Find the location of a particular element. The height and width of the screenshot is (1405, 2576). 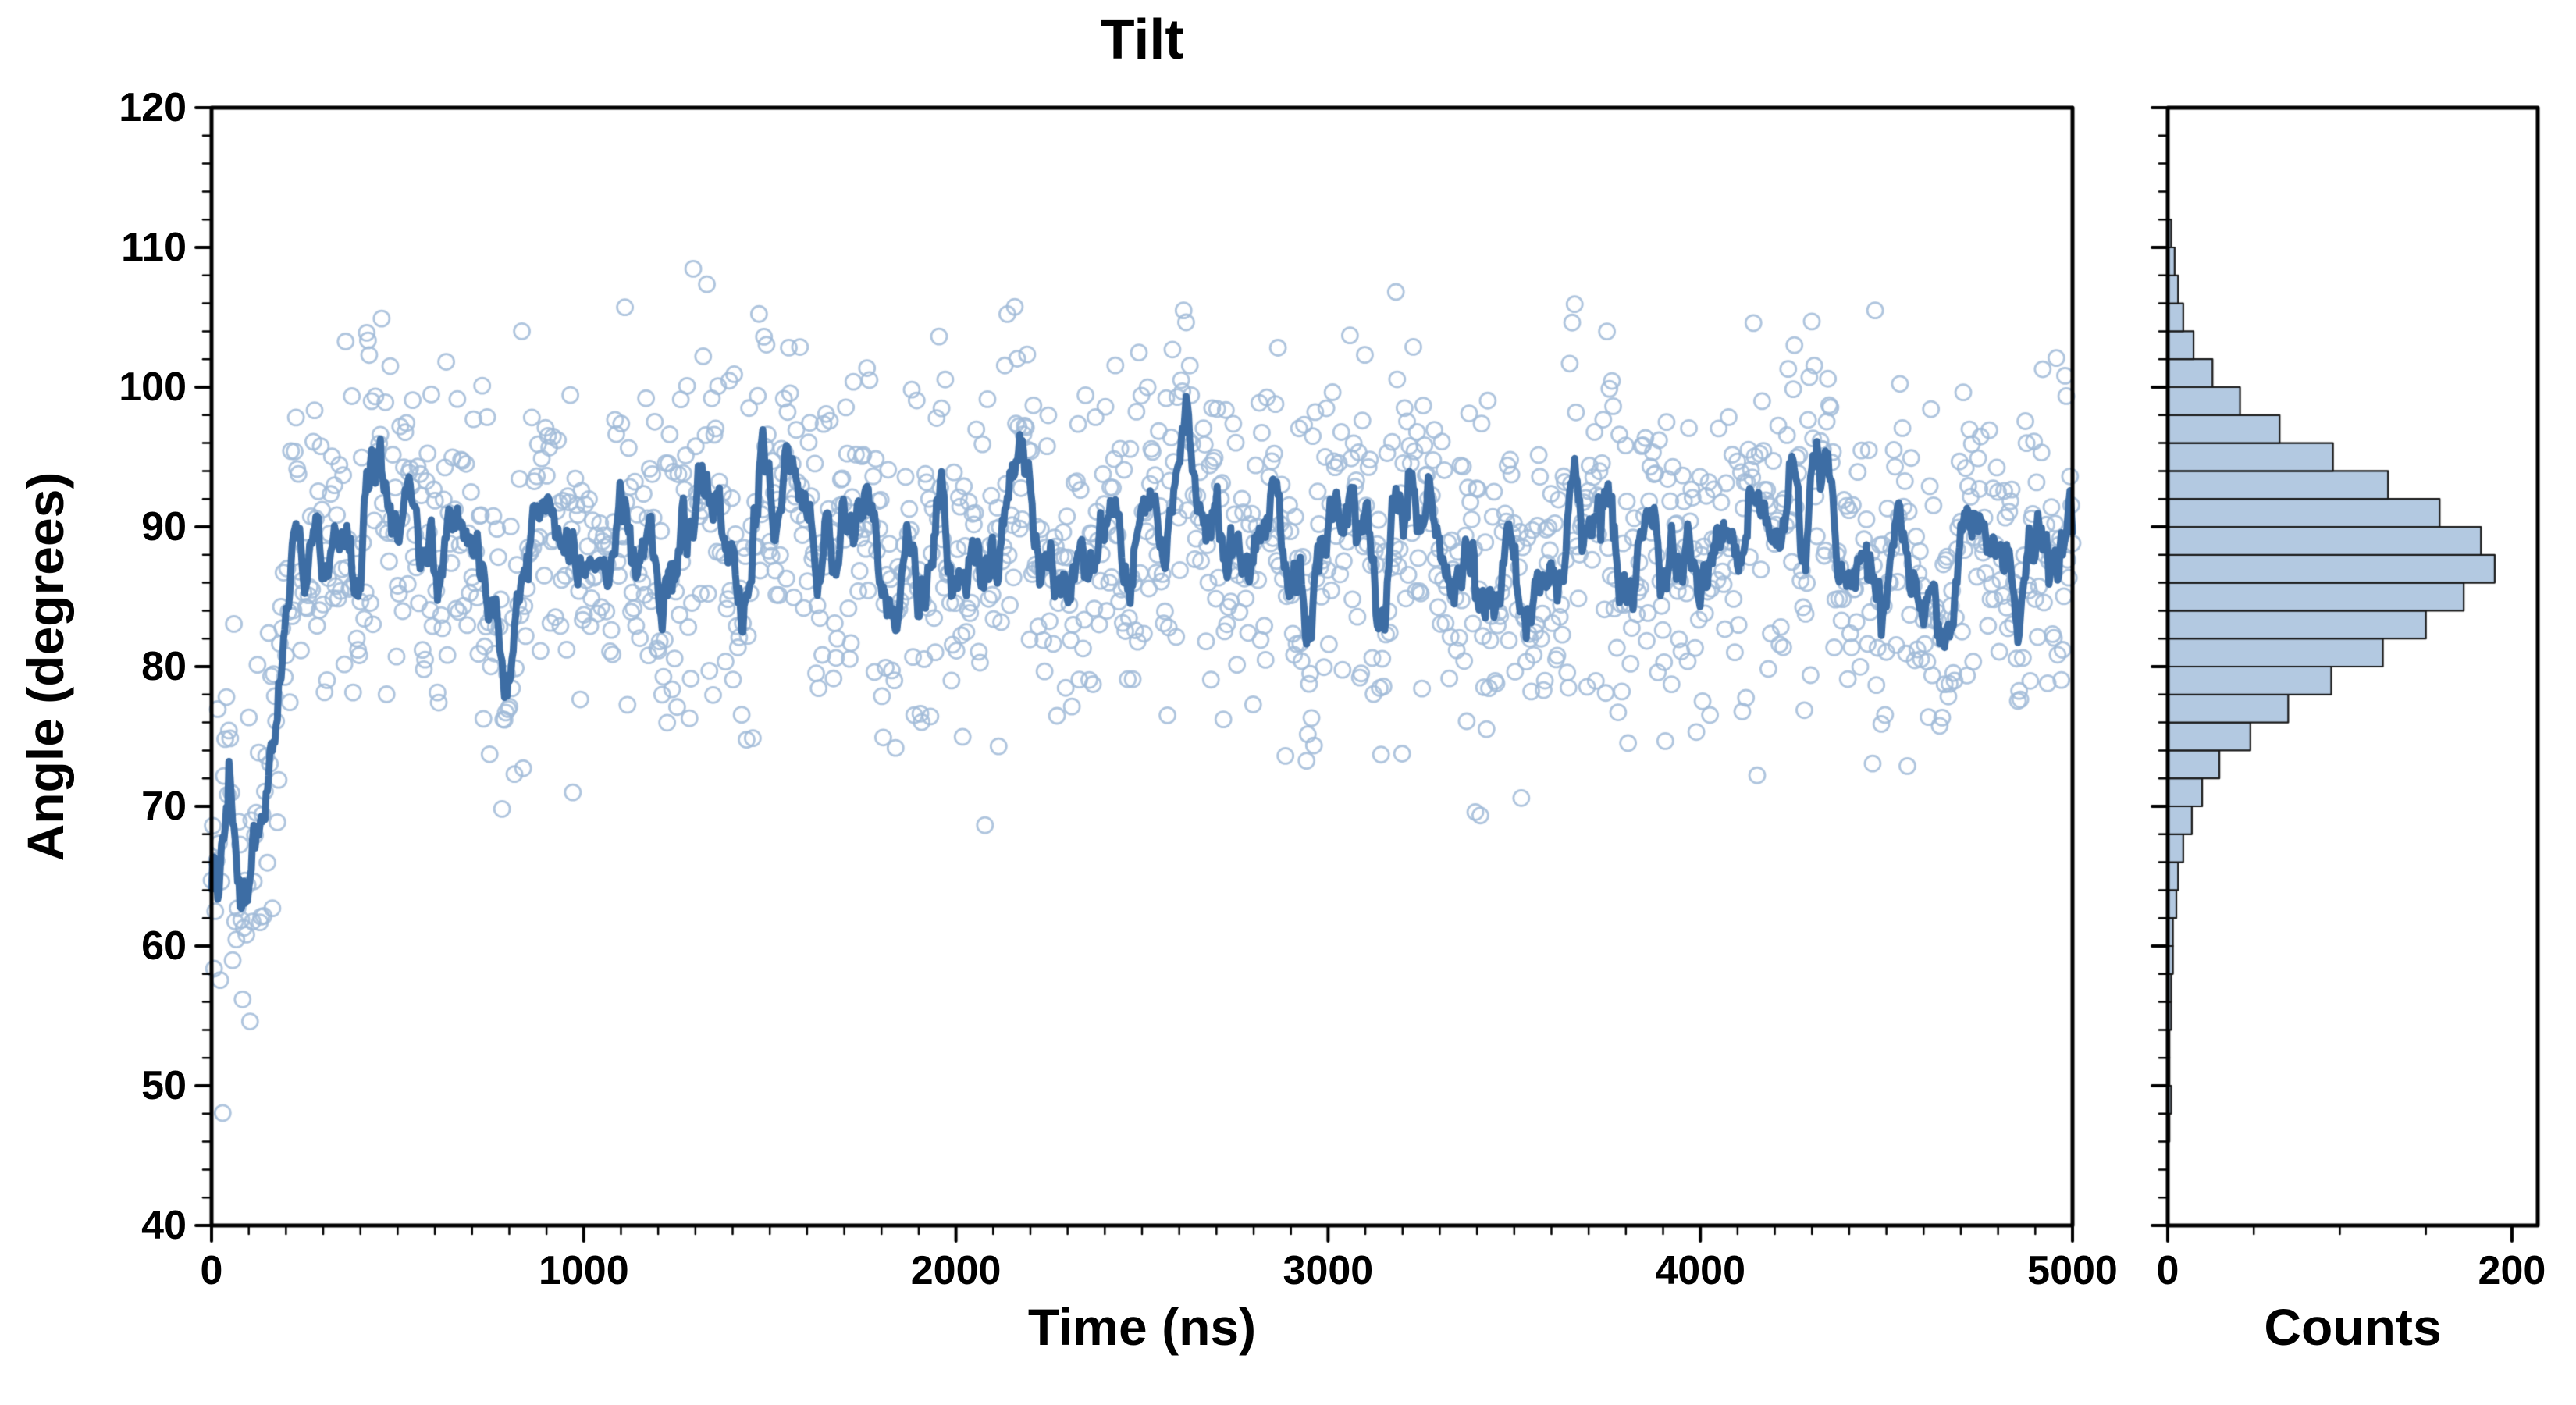

x-tick-label: 5000 is located at coordinates (2072, 1271).